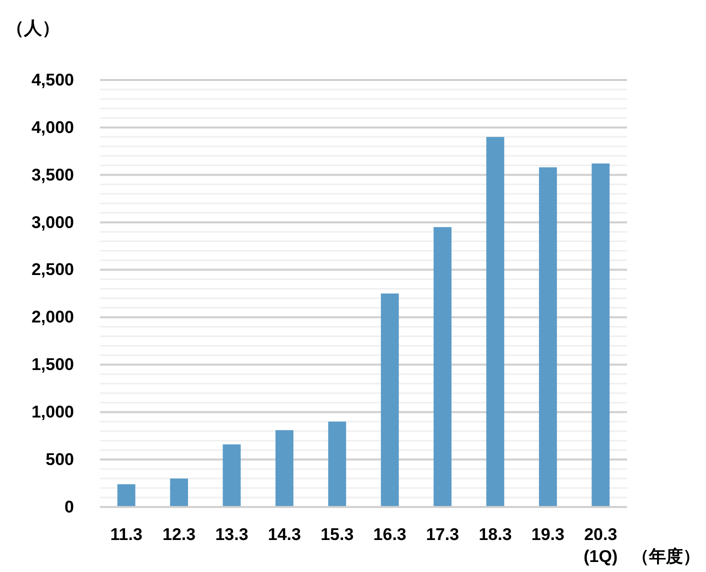 Image resolution: width=706 pixels, height=572 pixels. Describe the element at coordinates (52, 270) in the screenshot. I see `y-tick-label: 2,500` at that location.